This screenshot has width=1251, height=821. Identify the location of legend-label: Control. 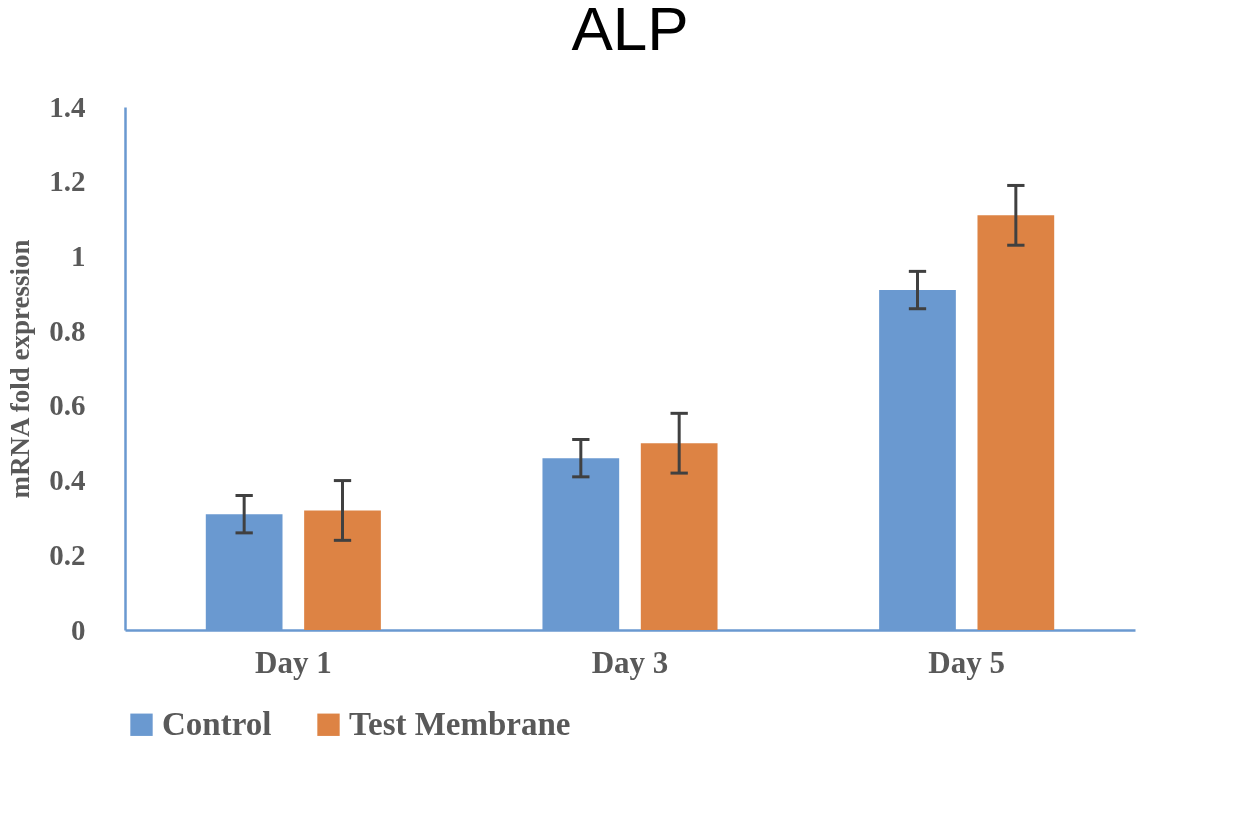
(217, 723).